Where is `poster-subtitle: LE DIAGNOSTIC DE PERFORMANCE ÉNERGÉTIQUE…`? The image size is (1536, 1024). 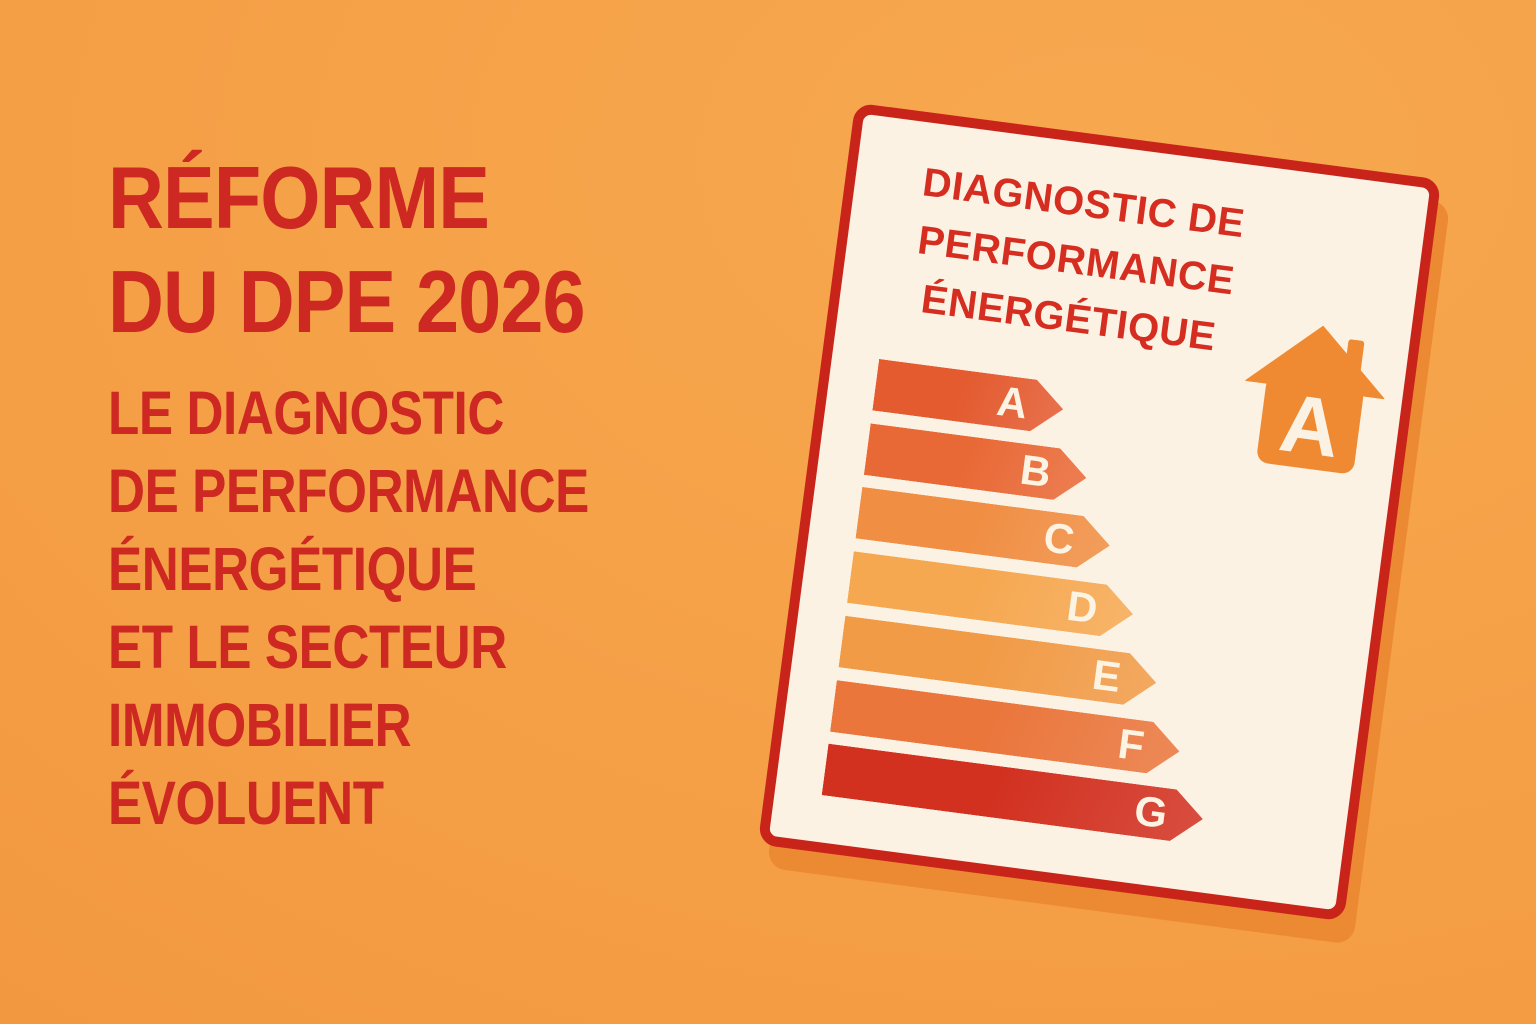 poster-subtitle: LE DIAGNOSTIC DE PERFORMANCE ÉNERGÉTIQUE… is located at coordinates (348, 608).